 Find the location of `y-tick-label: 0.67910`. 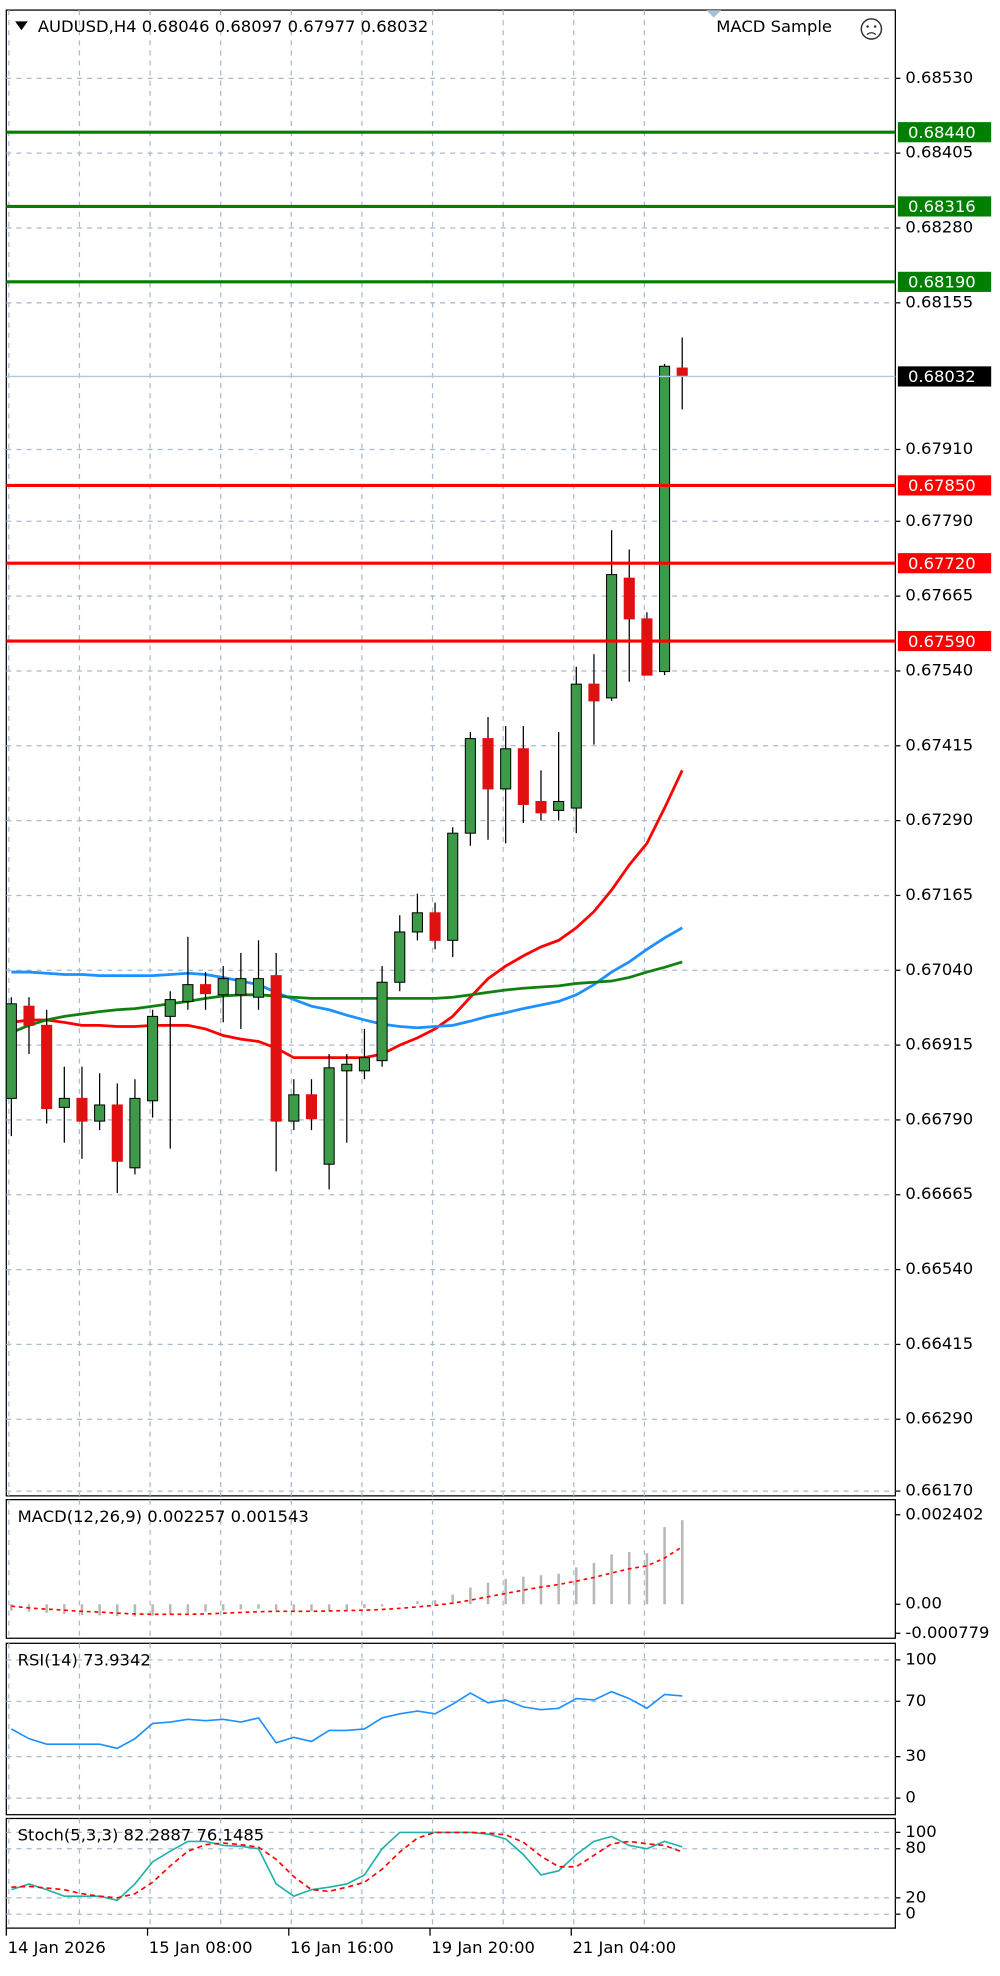

y-tick-label: 0.67910 is located at coordinates (939, 448).